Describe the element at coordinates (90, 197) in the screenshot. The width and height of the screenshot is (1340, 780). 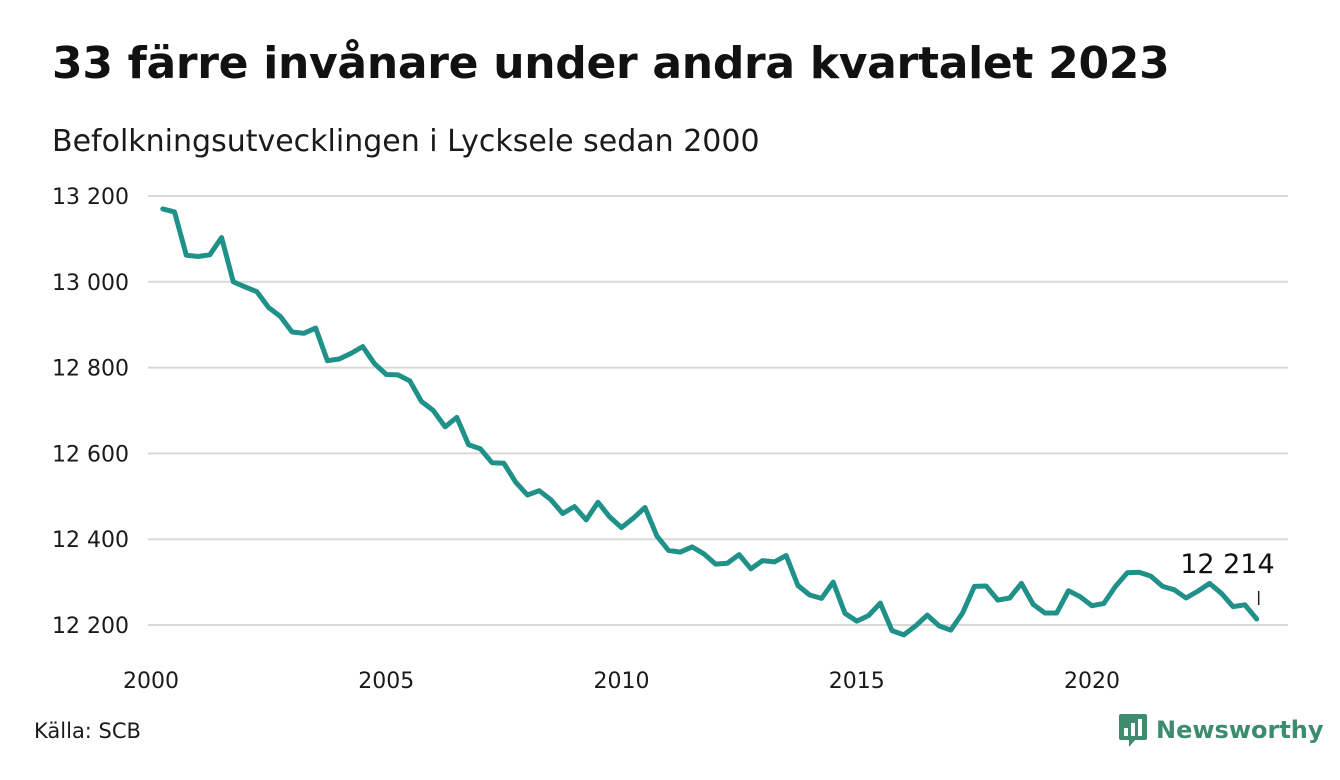
I see `y-tick-label: 13 200` at that location.